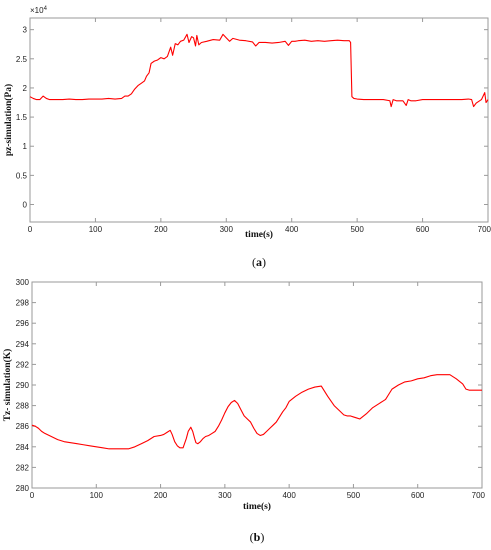 This screenshot has height=550, width=491. Describe the element at coordinates (46, 9) in the screenshot. I see `exponent-power: 4` at that location.